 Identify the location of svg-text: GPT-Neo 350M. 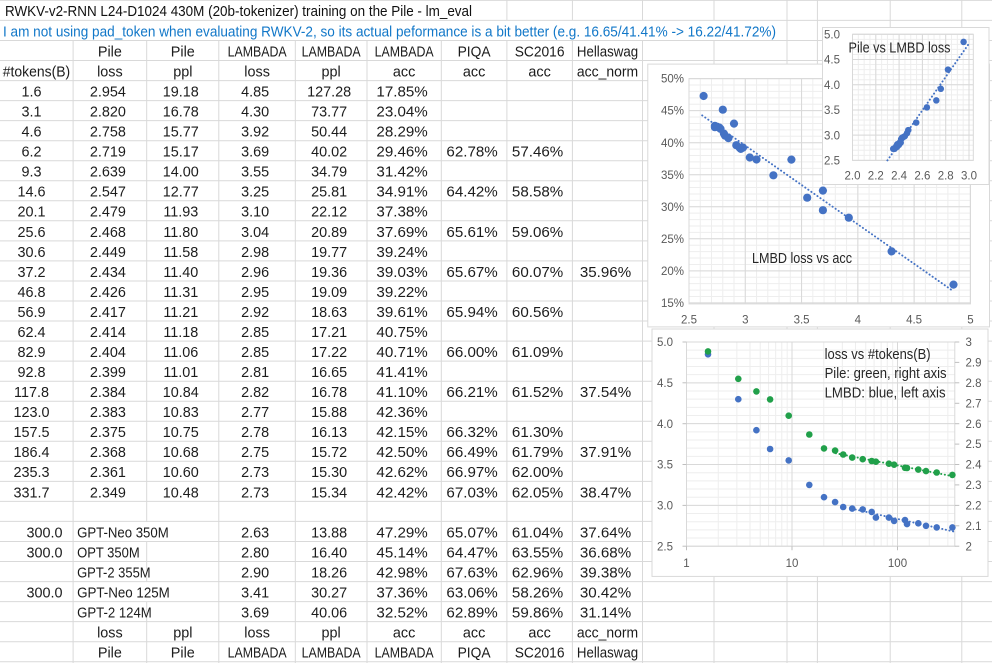
(123, 533).